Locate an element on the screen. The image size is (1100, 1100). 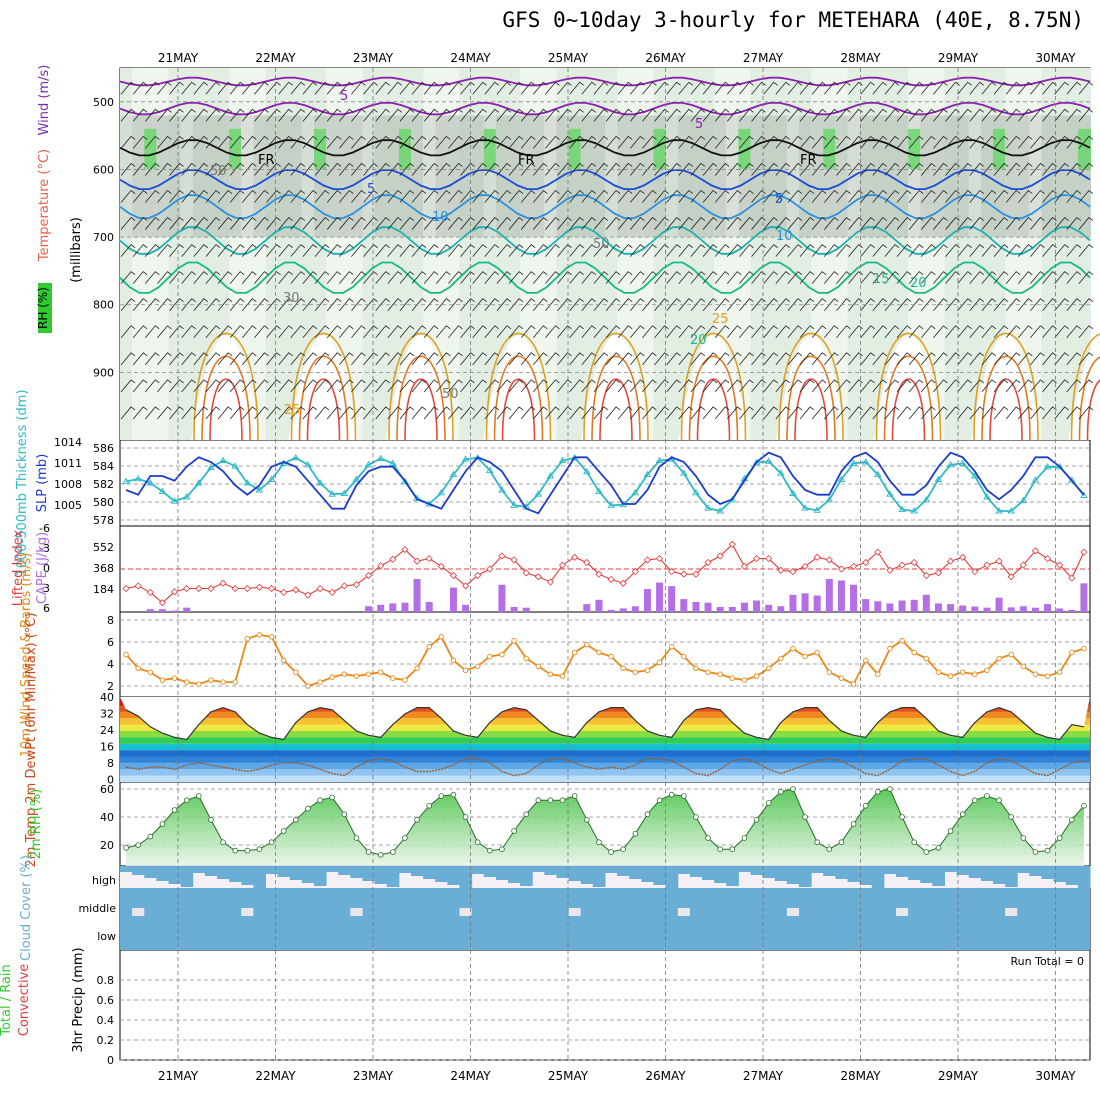
rh-band is located at coordinates (260, 176).